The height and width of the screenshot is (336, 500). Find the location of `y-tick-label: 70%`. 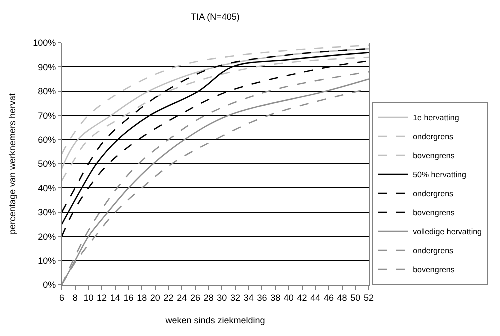

y-tick-label: 70% is located at coordinates (47, 115).